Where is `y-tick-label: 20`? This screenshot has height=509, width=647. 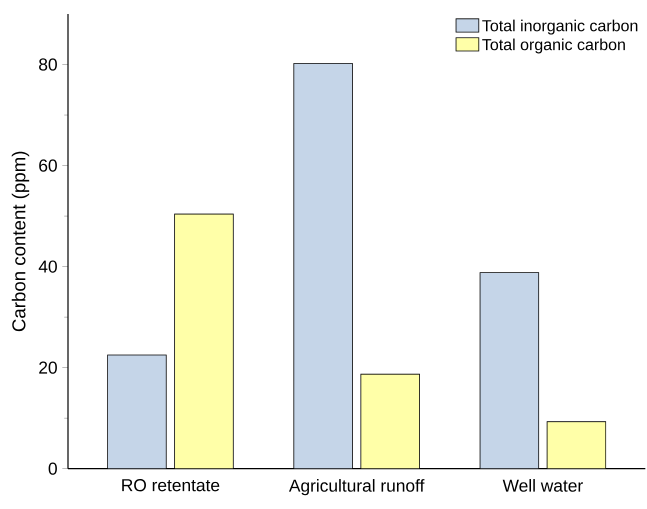 y-tick-label: 20 is located at coordinates (48, 368).